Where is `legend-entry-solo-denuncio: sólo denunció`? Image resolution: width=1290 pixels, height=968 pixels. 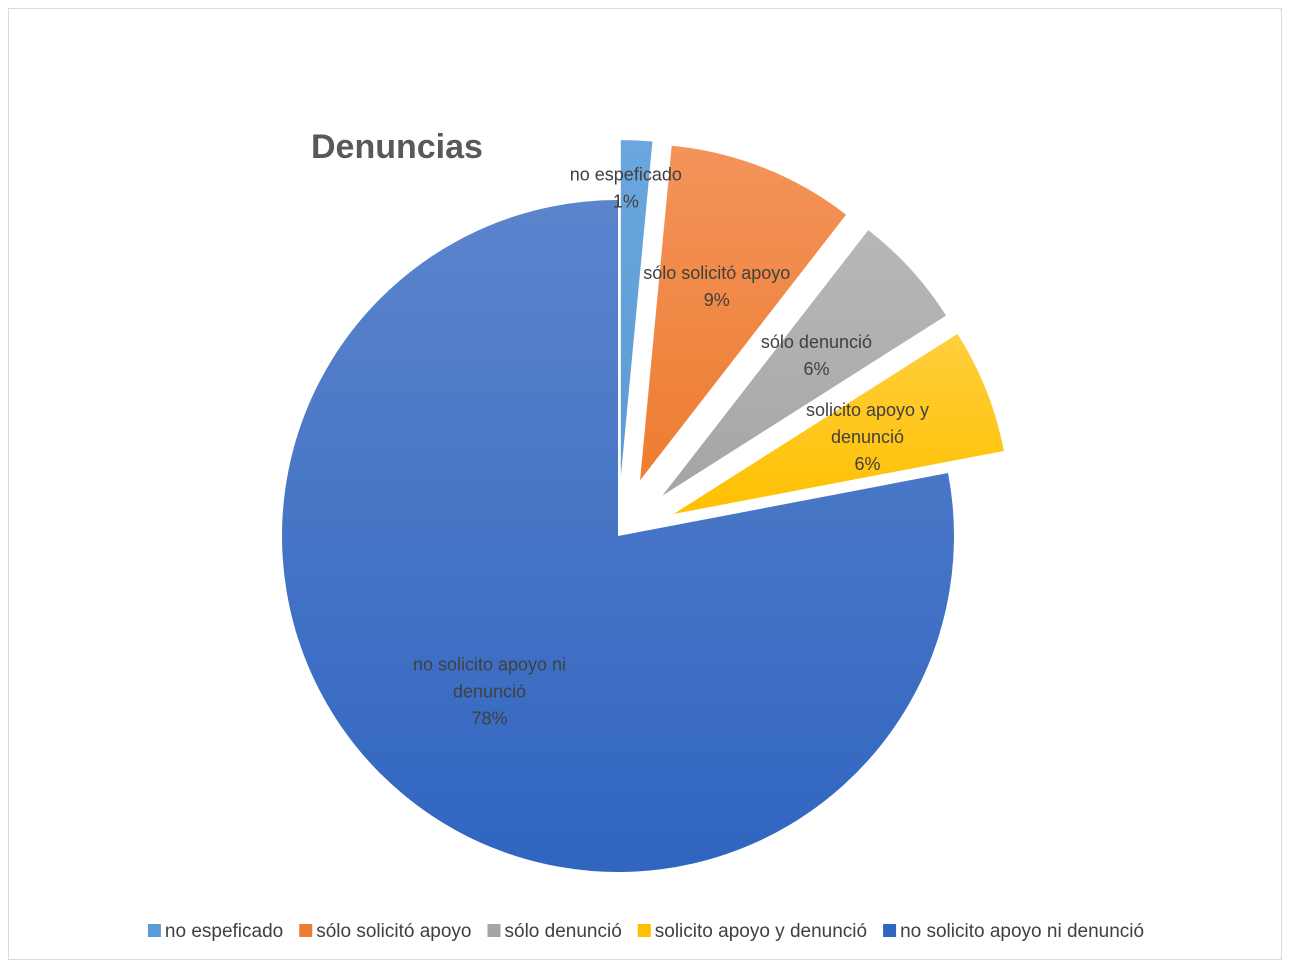
legend-entry-solo-denuncio: sólo denunció is located at coordinates (554, 931).